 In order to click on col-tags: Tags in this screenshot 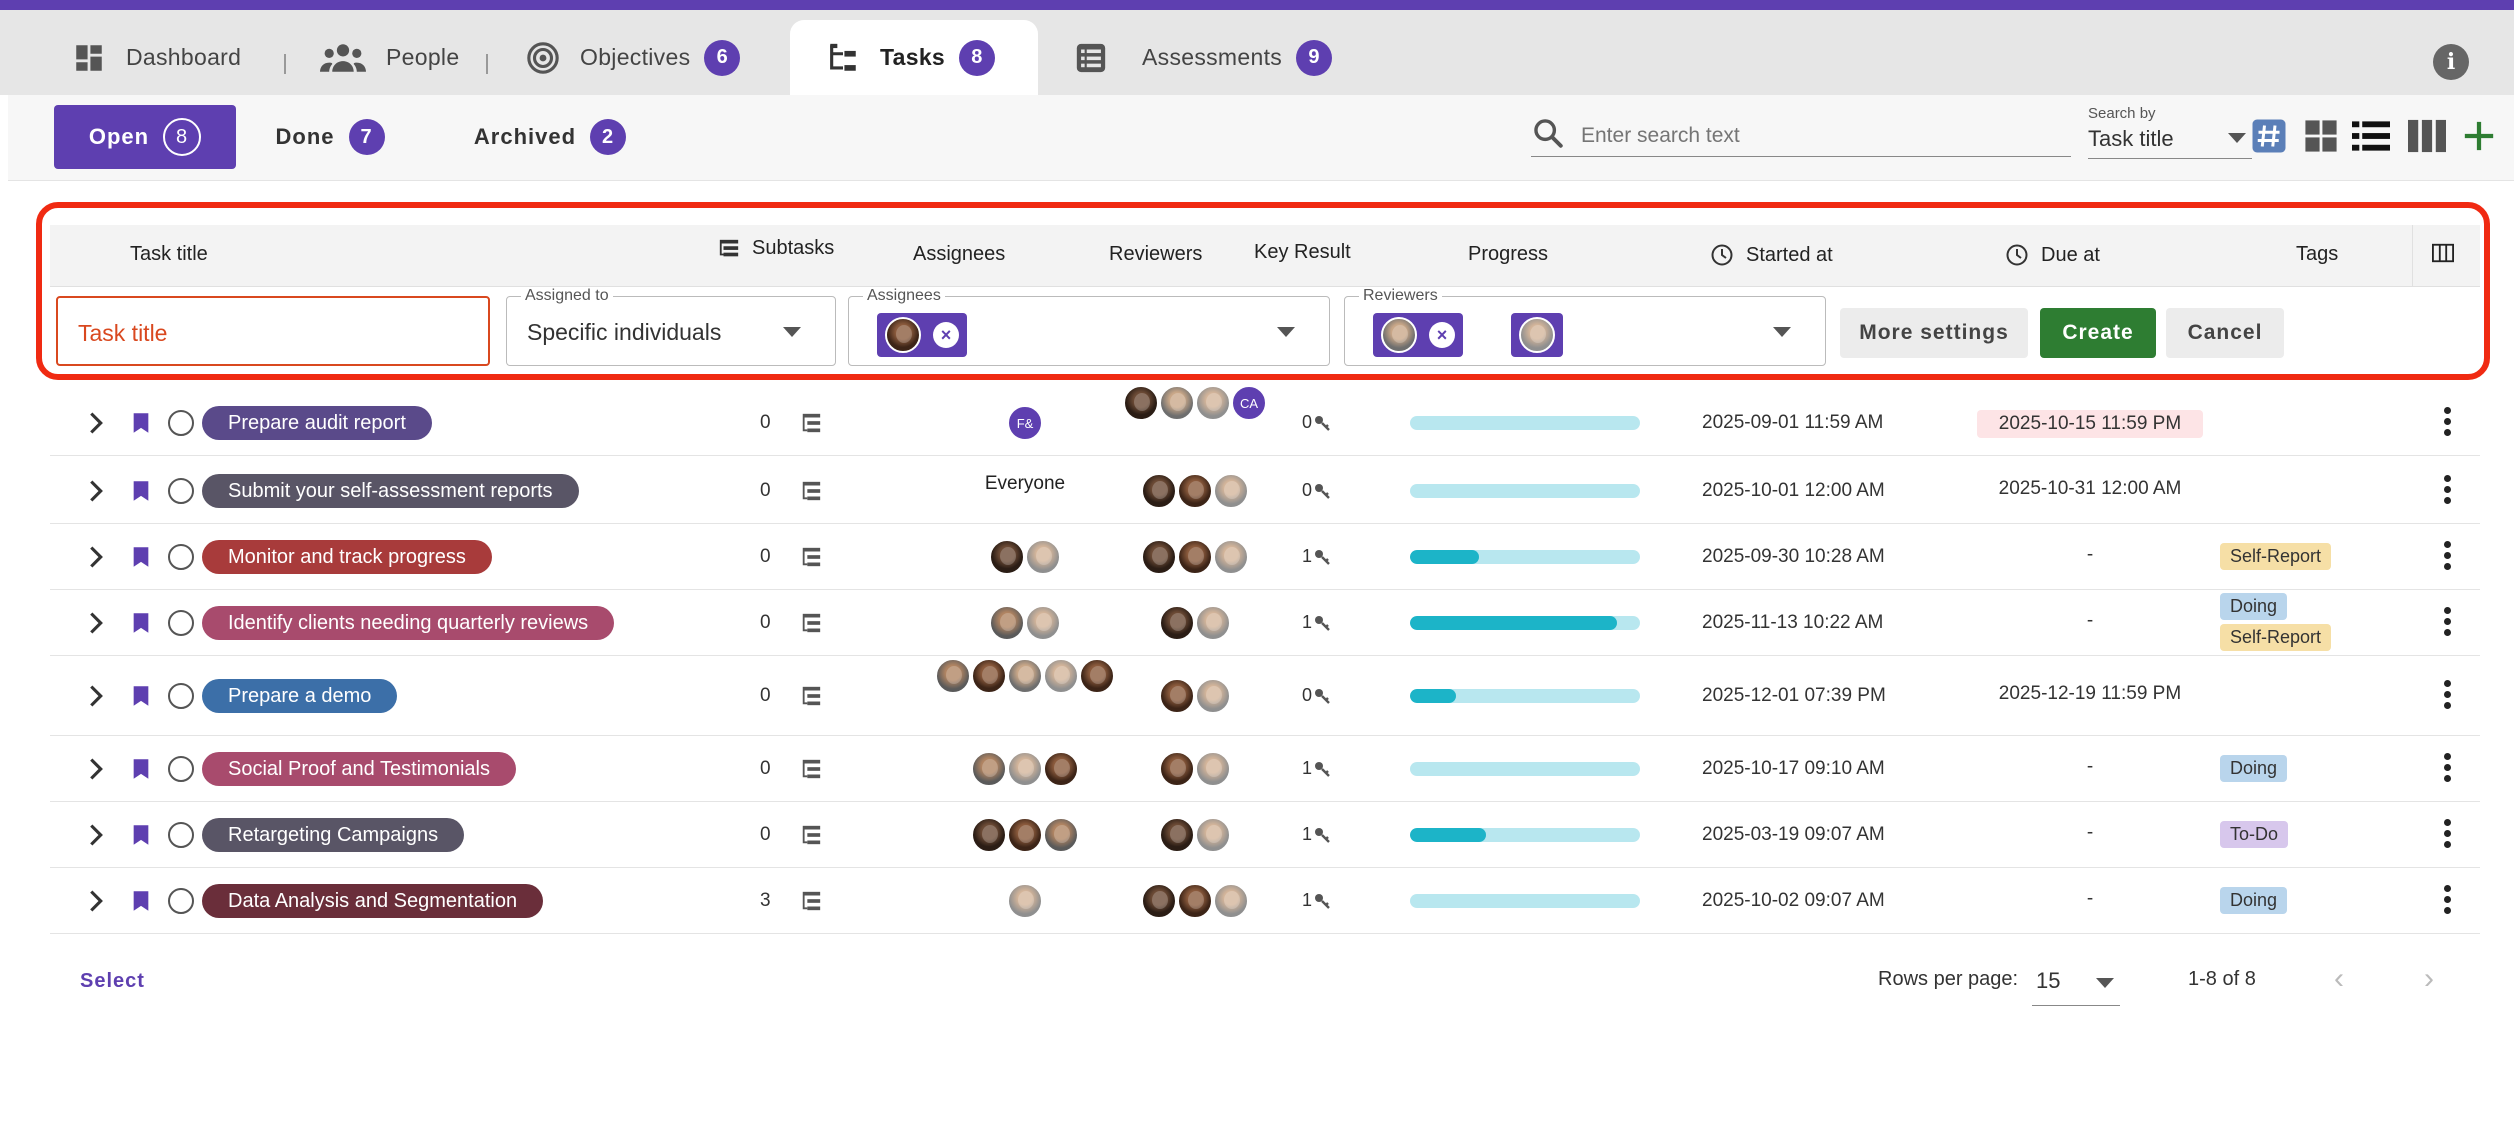, I will do `click(2317, 254)`.